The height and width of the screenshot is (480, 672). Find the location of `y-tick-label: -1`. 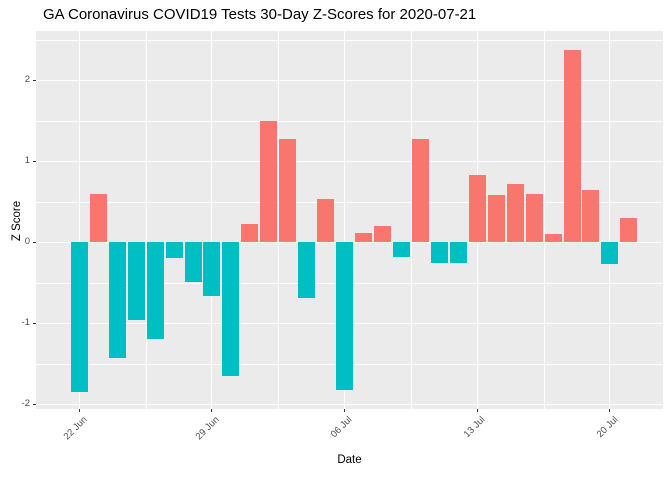

y-tick-label: -1 is located at coordinates (25, 323).